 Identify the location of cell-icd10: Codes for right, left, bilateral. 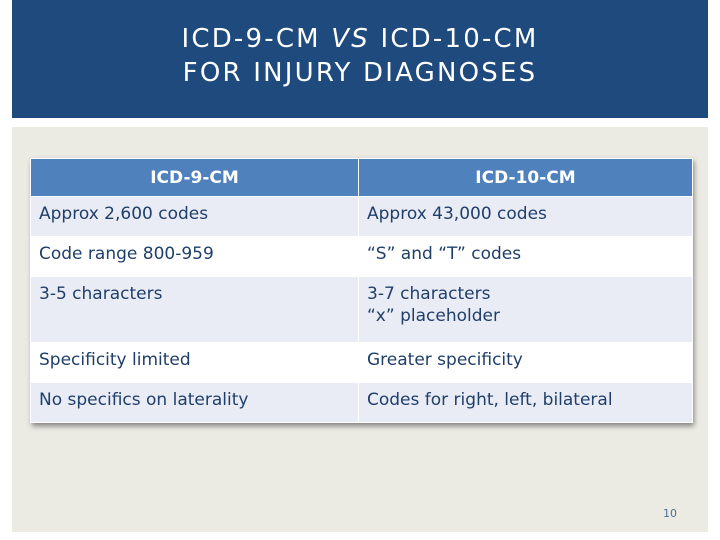
(525, 402).